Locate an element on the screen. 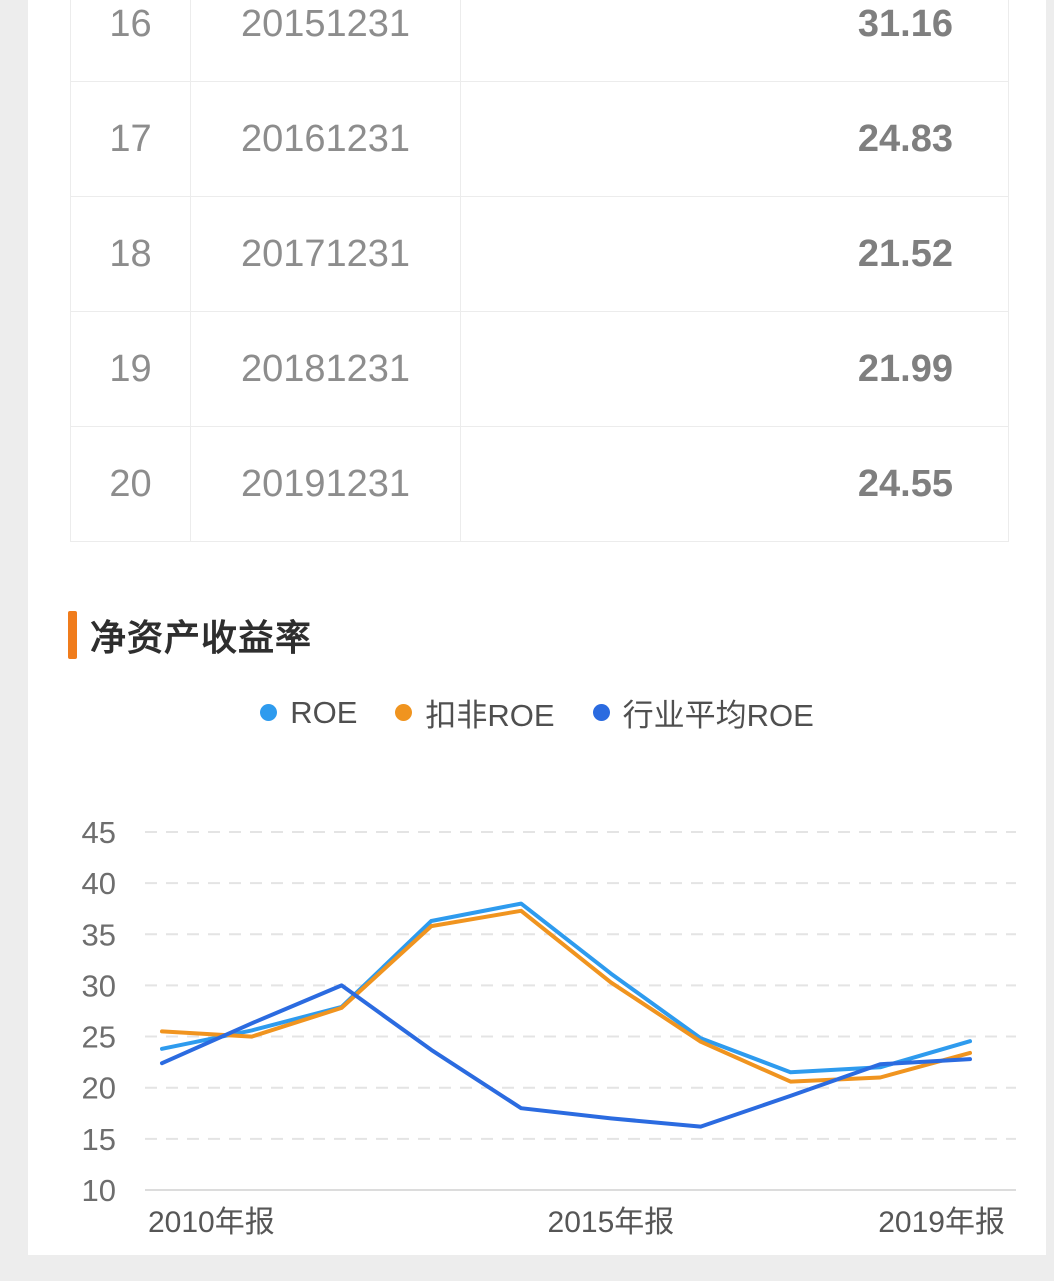  row-index-cell: 20 is located at coordinates (131, 484).